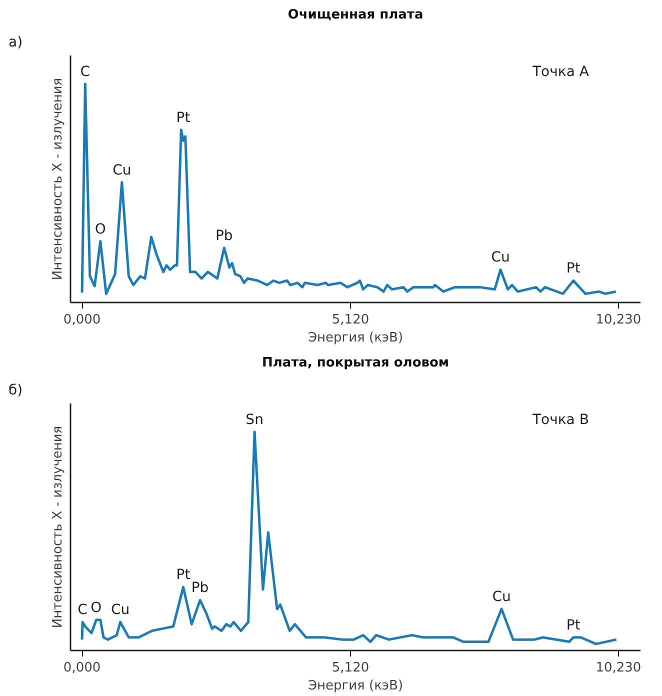 The height and width of the screenshot is (696, 662). What do you see at coordinates (560, 420) in the screenshot?
I see `text: Точка B` at bounding box center [560, 420].